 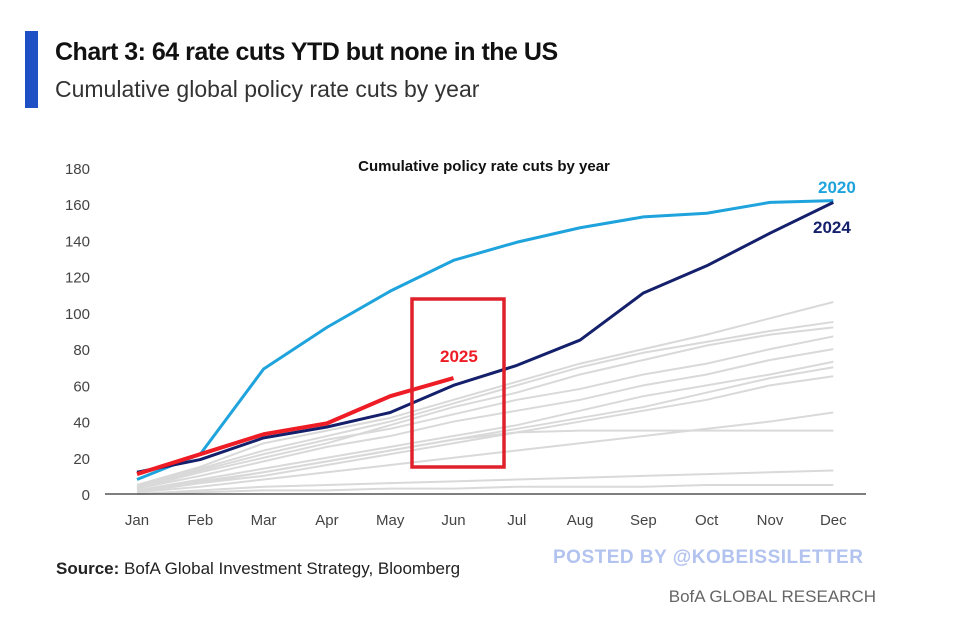 I want to click on series-line-2025, so click(x=295, y=426).